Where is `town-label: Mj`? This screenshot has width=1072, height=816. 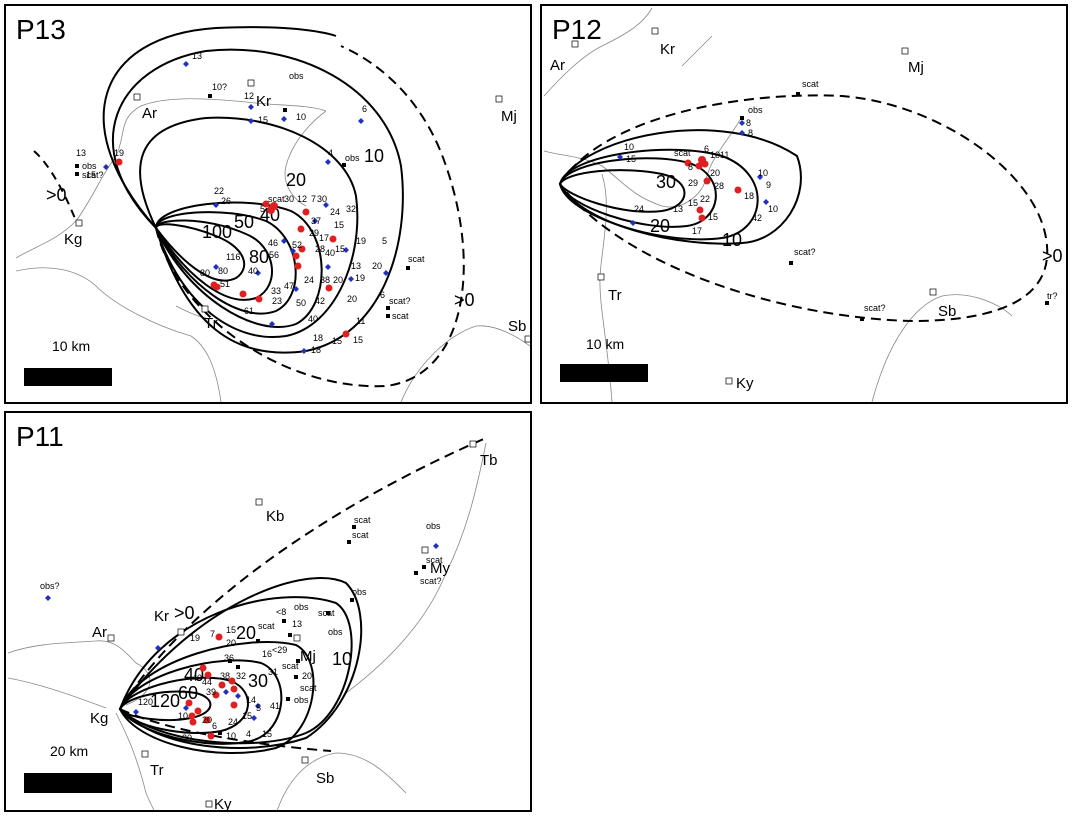 town-label: Mj is located at coordinates (916, 67).